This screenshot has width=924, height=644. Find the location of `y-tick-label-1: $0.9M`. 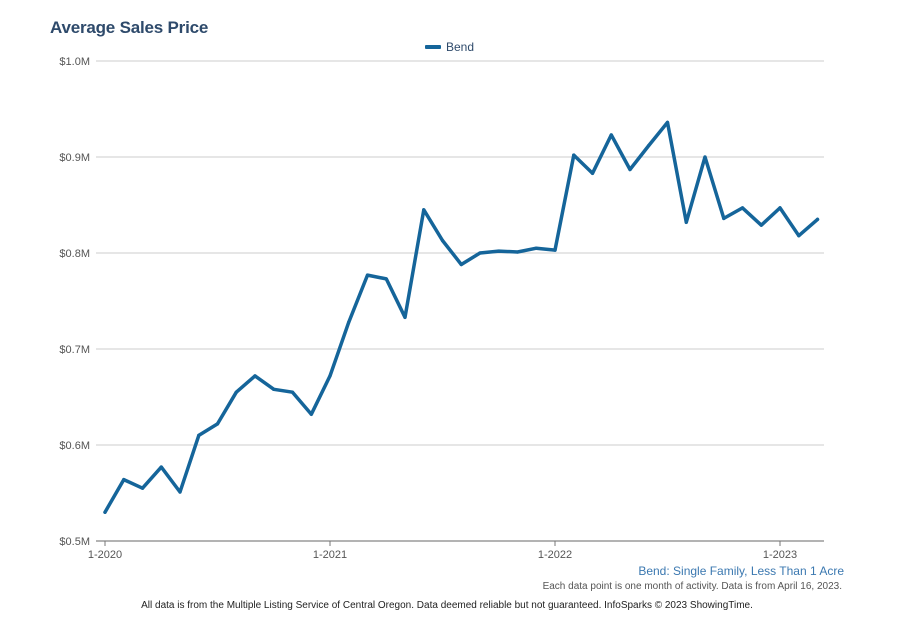

y-tick-label-1: $0.9M is located at coordinates (74, 158).